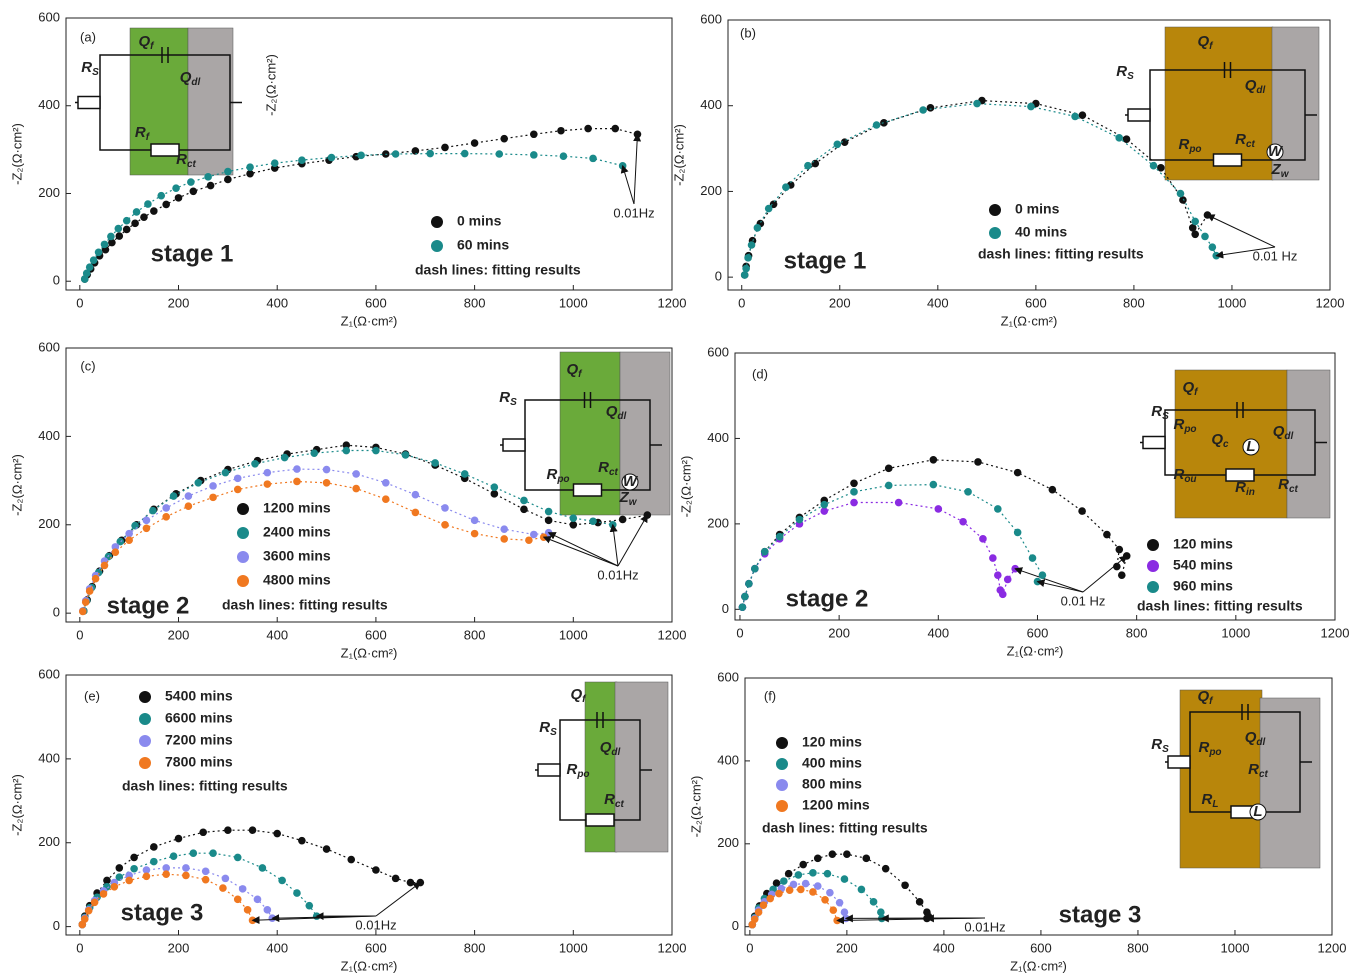 This screenshot has width=1352, height=979. What do you see at coordinates (836, 805) in the screenshot?
I see `legend-label: 1200 mins` at bounding box center [836, 805].